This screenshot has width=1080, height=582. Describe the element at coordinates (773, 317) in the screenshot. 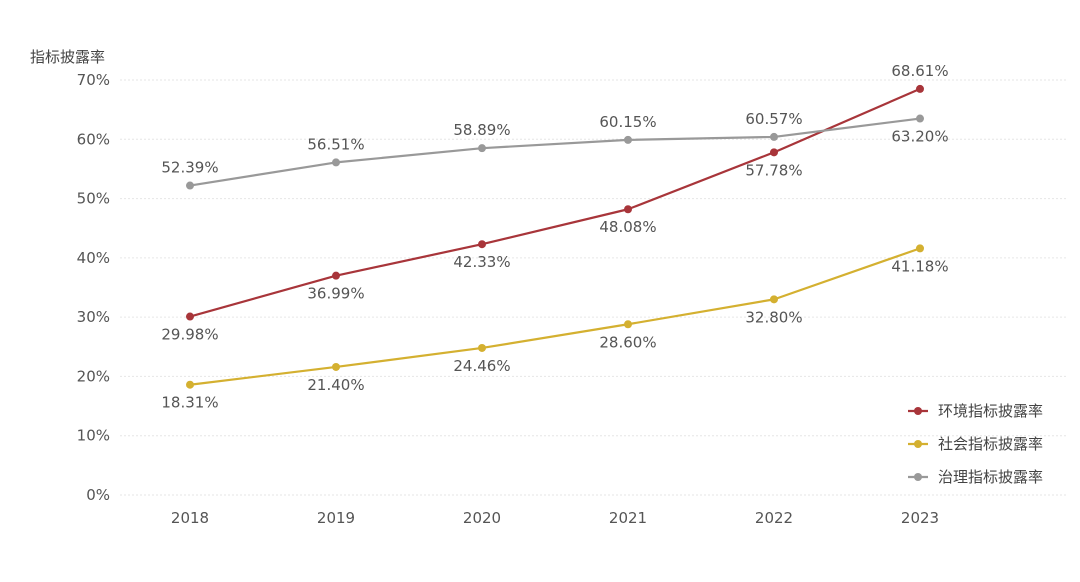

I see `data-label: 32.80%` at that location.